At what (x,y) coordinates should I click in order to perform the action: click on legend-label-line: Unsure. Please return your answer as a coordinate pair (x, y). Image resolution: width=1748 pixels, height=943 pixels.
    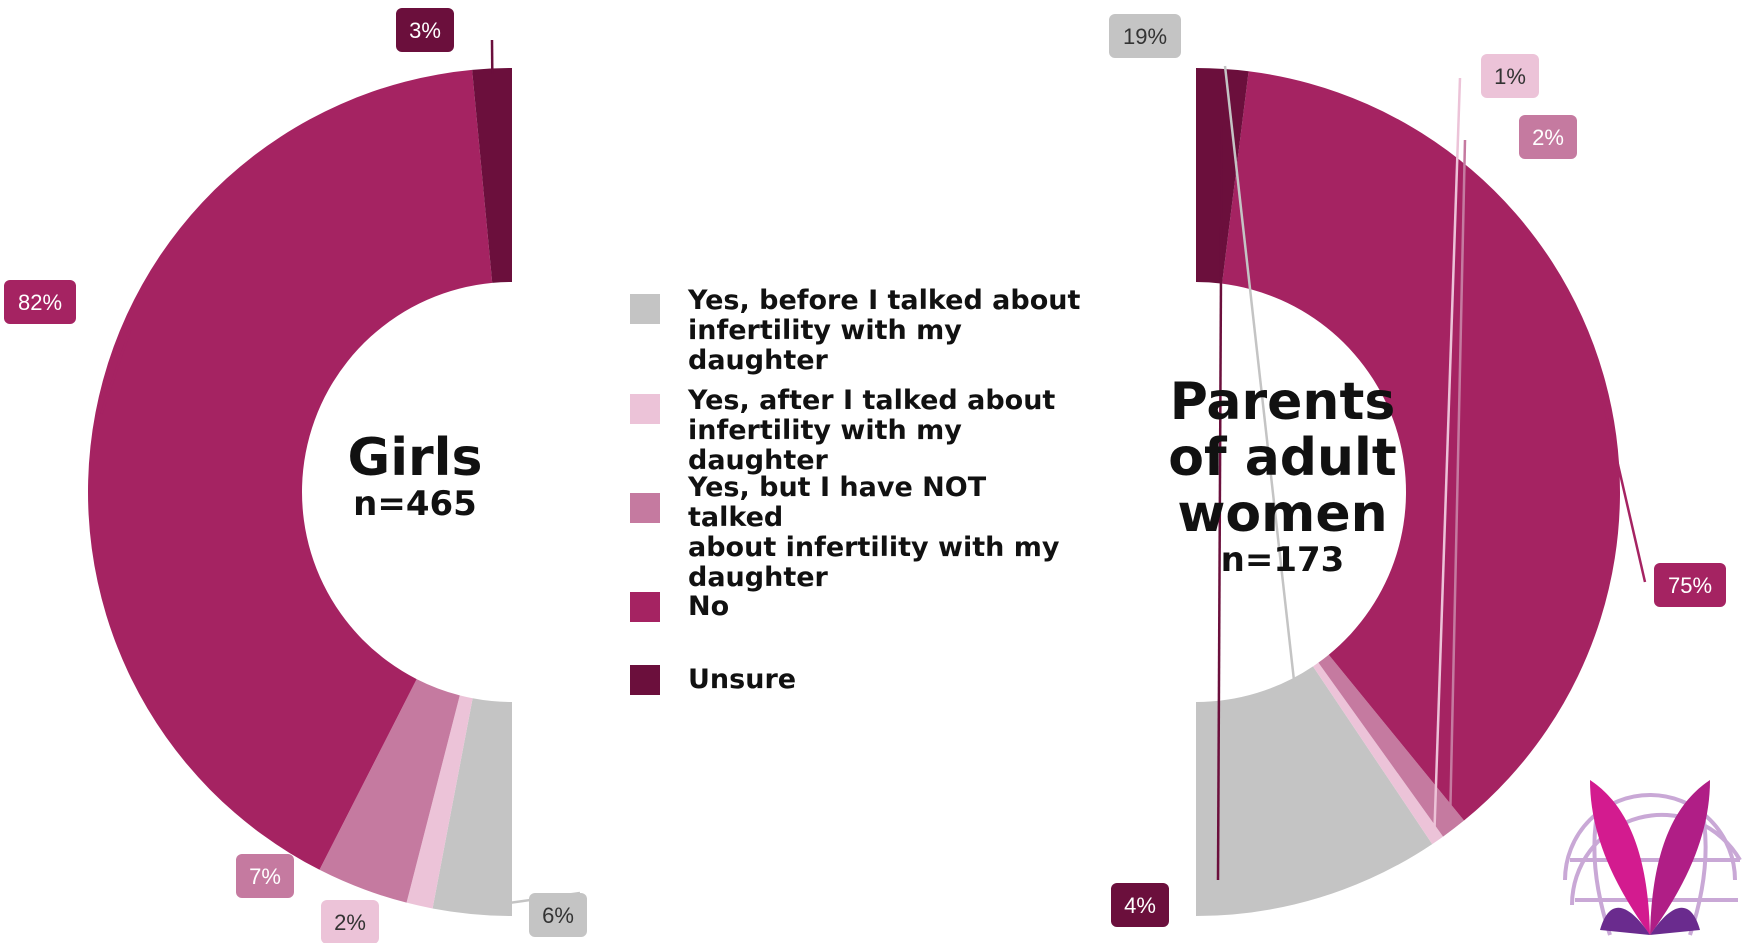
    Looking at the image, I should click on (742, 679).